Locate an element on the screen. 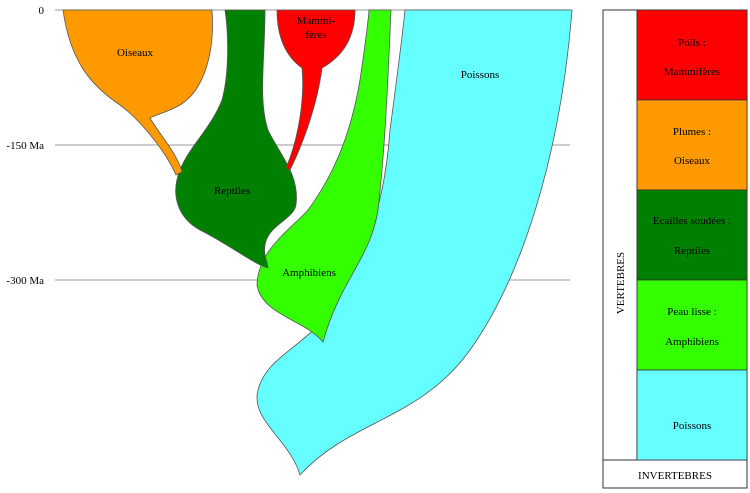 The image size is (750, 493). legend-cell-reptiles is located at coordinates (692, 235).